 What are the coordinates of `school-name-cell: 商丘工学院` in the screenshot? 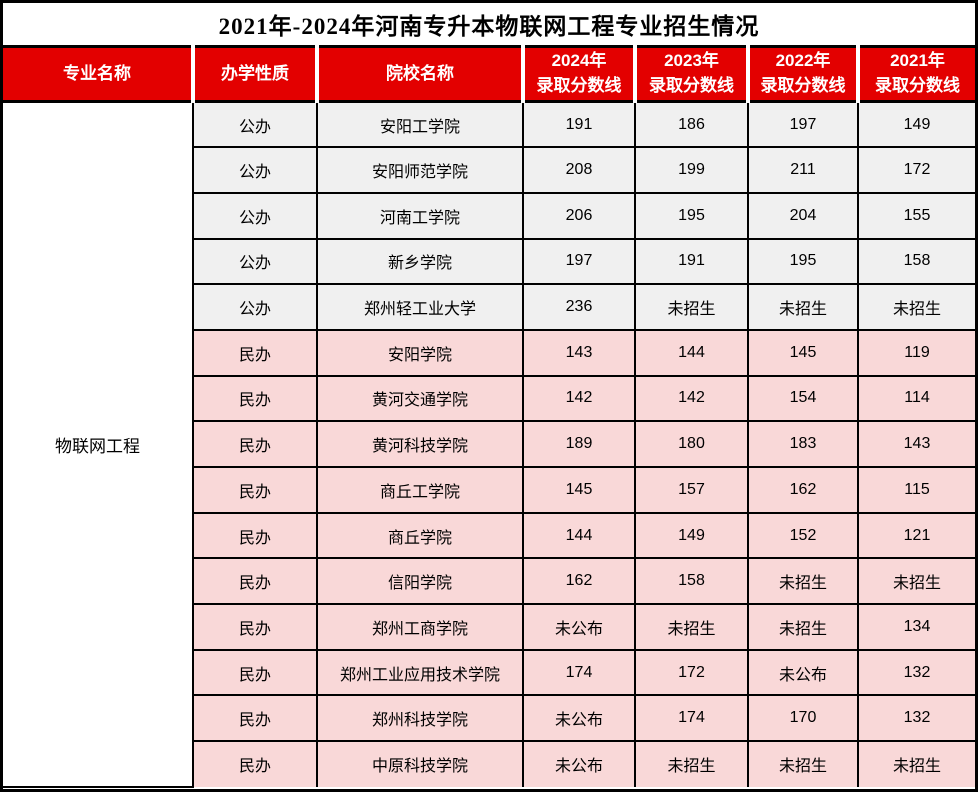 It's located at (420, 490).